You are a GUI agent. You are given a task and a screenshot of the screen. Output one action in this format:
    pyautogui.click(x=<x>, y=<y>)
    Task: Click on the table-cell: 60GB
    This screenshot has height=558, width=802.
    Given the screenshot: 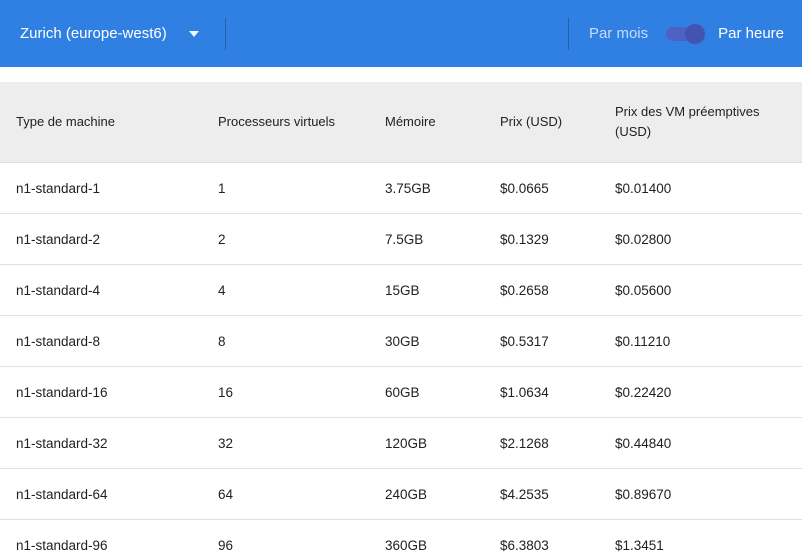 What is the action you would take?
    pyautogui.click(x=426, y=392)
    